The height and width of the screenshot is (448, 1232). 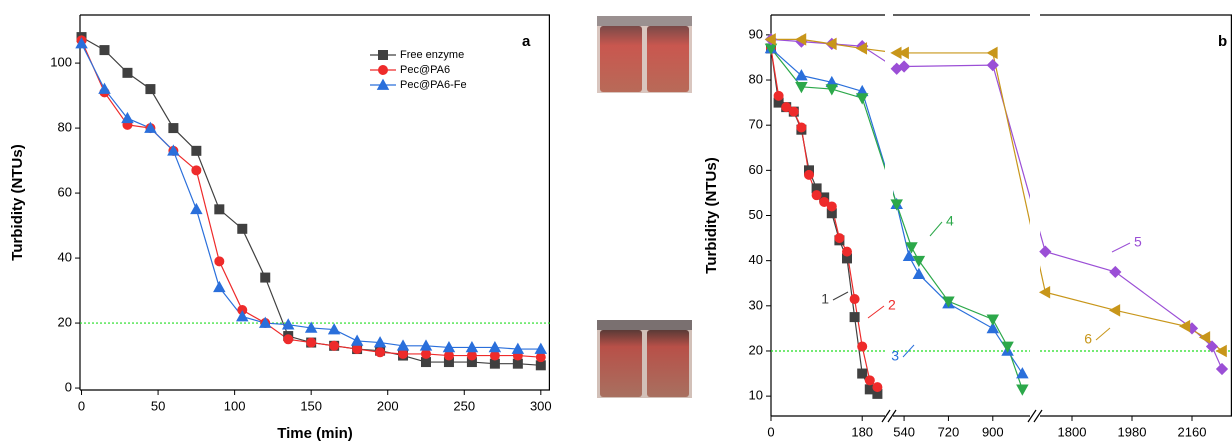 What do you see at coordinates (388, 405) in the screenshot?
I see `x-tick-label: 200` at bounding box center [388, 405].